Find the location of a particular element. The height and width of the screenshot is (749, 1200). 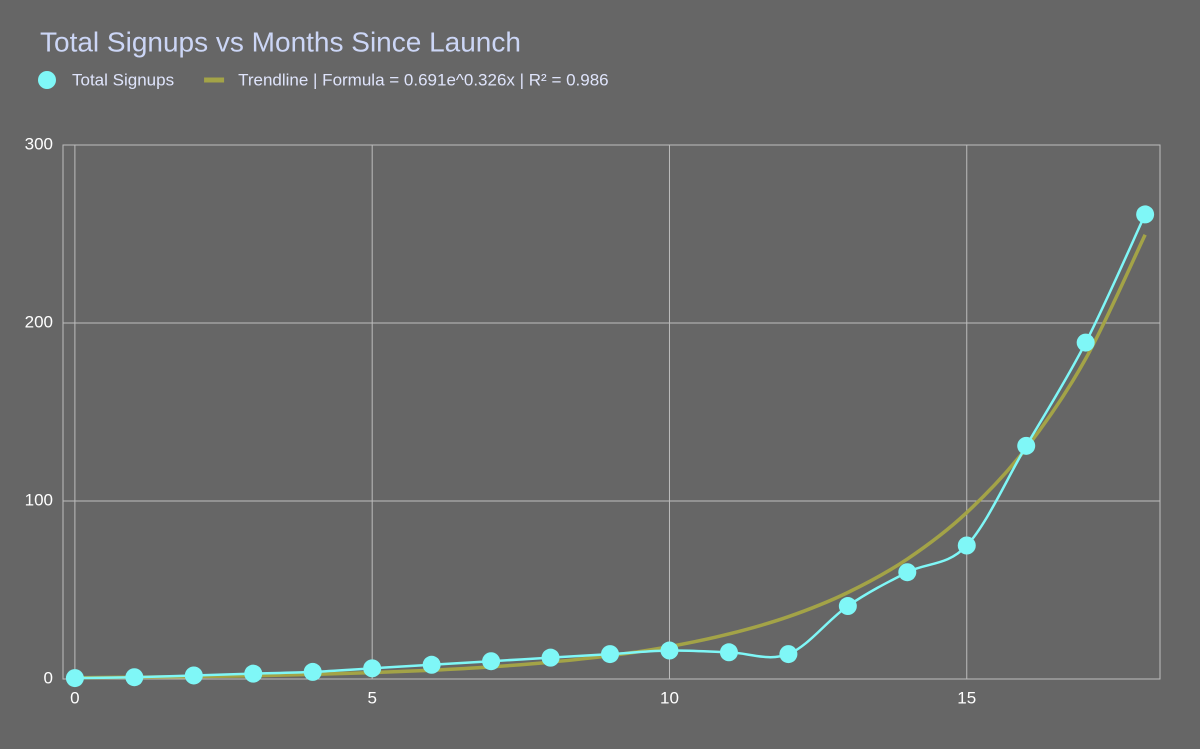

legend-label: Total Signups is located at coordinates (123, 79).